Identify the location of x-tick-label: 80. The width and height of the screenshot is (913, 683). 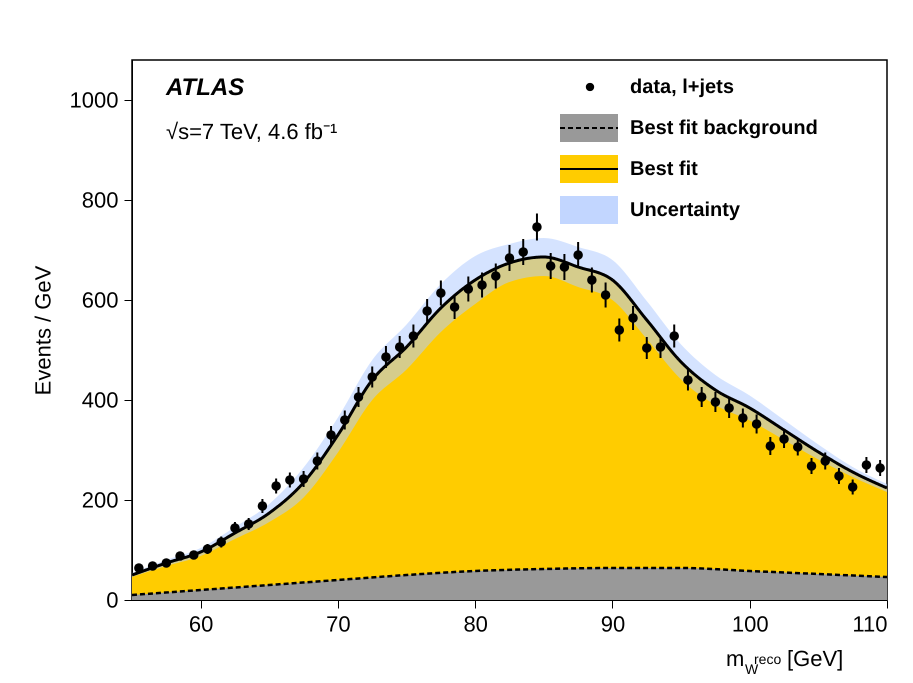
(475, 624).